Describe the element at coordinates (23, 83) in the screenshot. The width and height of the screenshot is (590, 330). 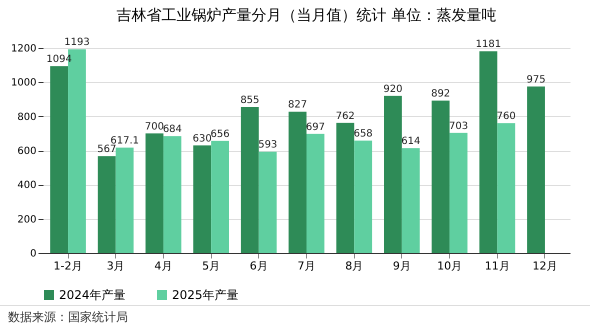
I see `y-tick-label: 1000` at that location.